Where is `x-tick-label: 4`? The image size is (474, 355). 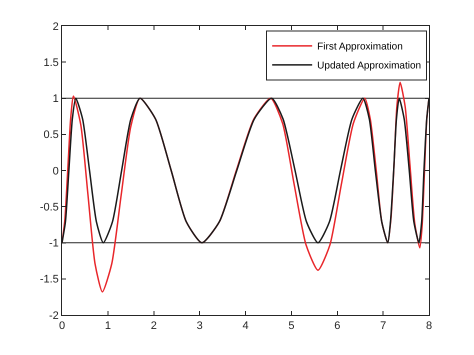 x-tick-label: 4 is located at coordinates (245, 326).